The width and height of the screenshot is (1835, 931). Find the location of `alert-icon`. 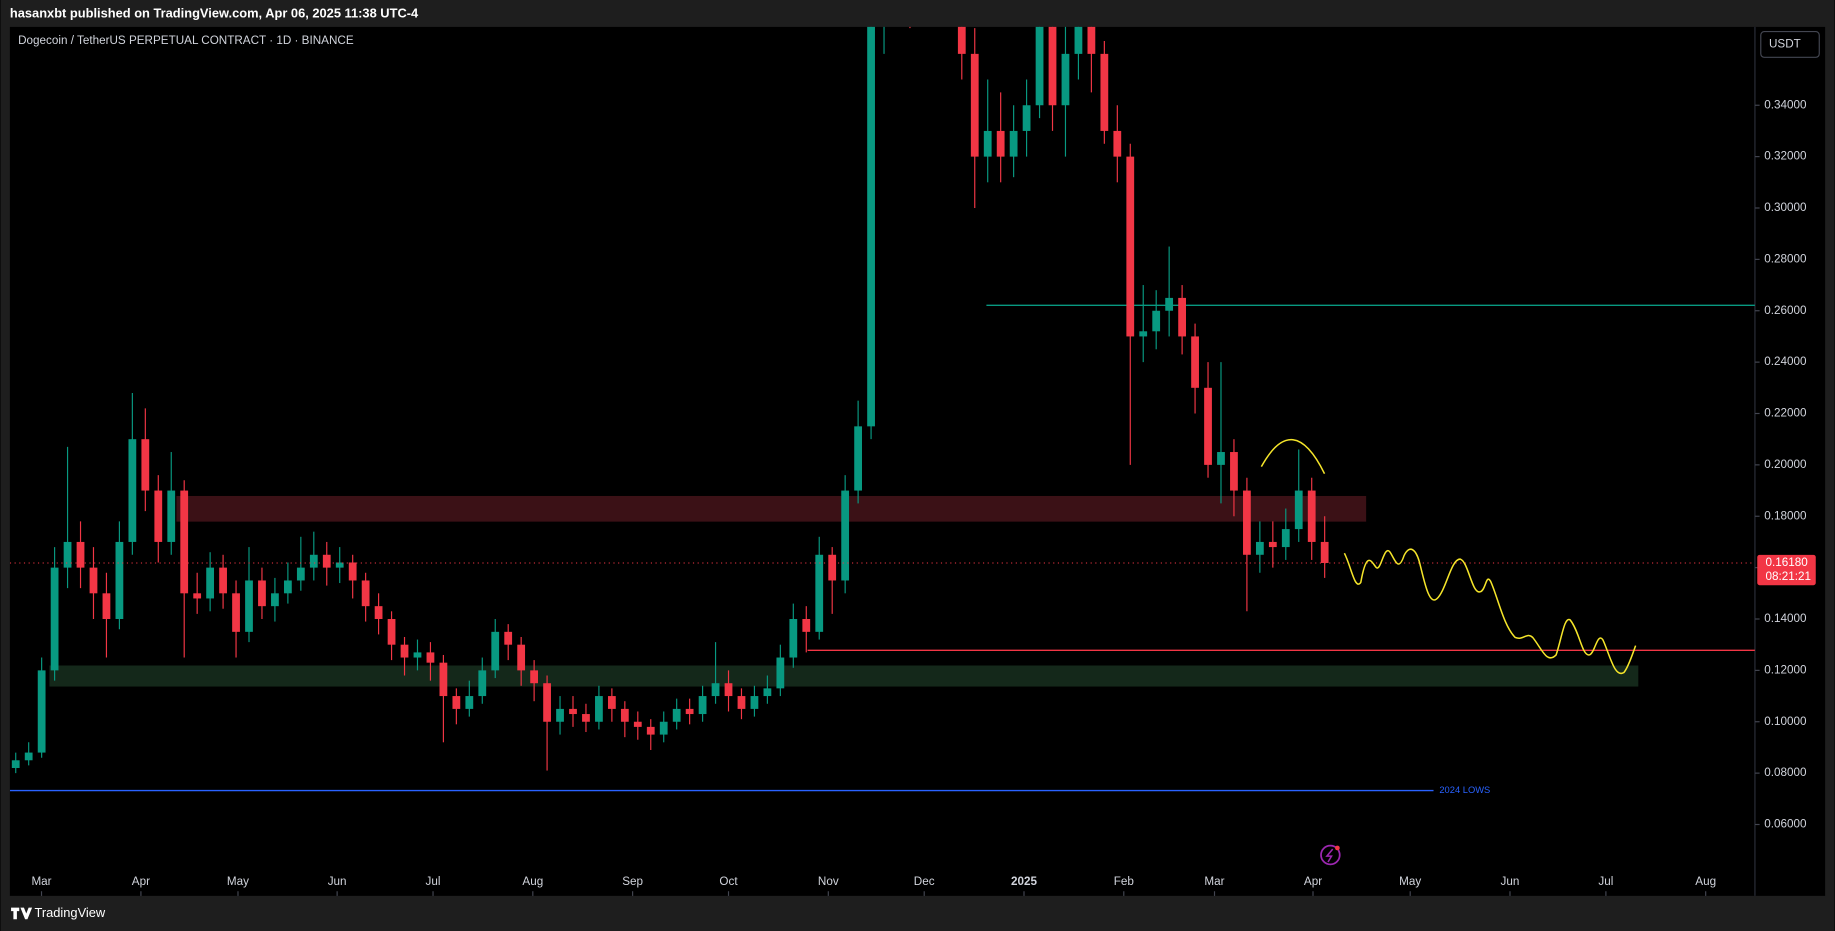

alert-icon is located at coordinates (1330, 855).